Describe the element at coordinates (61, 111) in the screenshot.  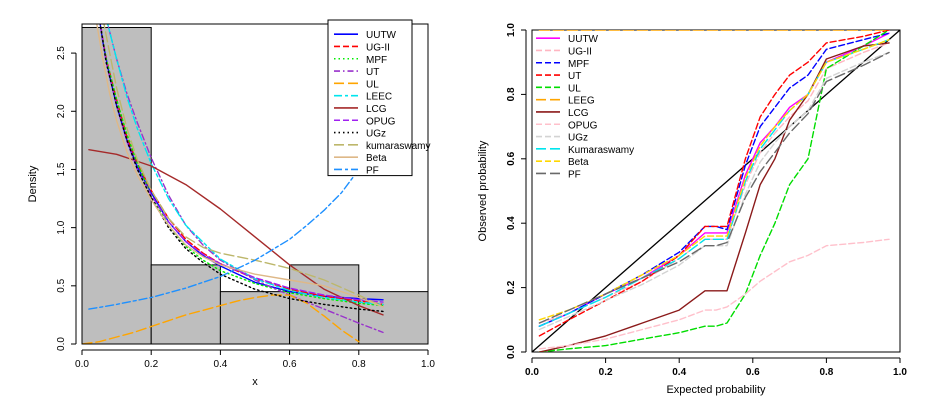
I see `y-tick-label: 2.0` at that location.